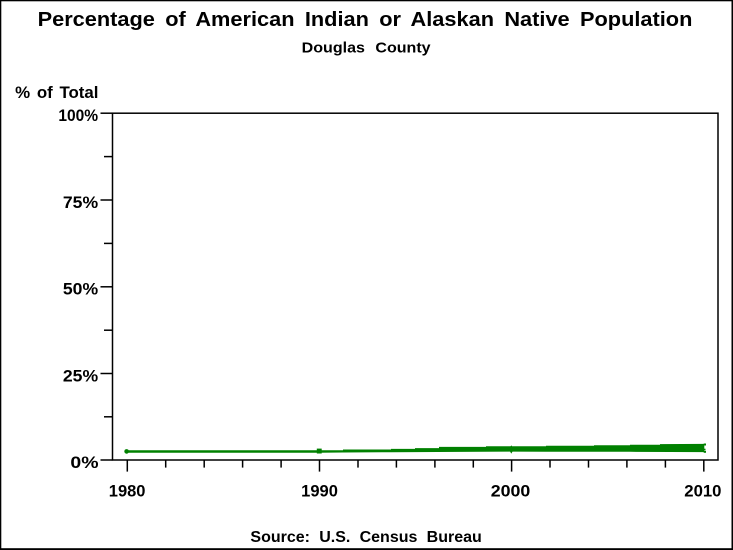 The image size is (733, 550). What do you see at coordinates (365, 537) in the screenshot?
I see `svg-text: Source: U.S. Census Bureau` at bounding box center [365, 537].